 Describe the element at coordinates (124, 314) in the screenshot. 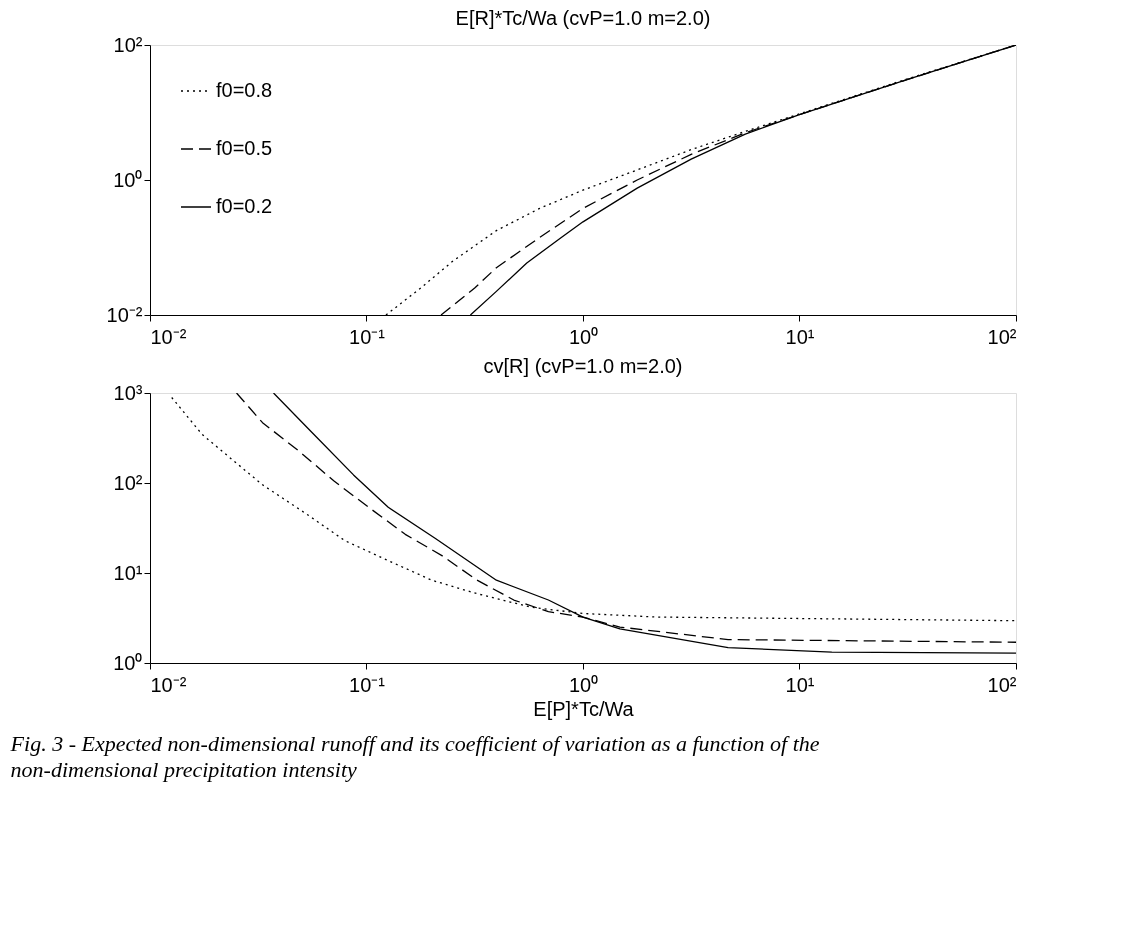

I see `y-tick-label: 10⁻²` at that location.